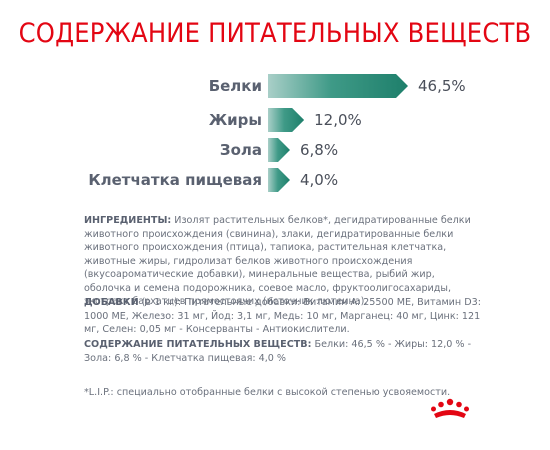 The height and width of the screenshot is (450, 550). Describe the element at coordinates (319, 150) in the screenshot. I see `value-label: 6,8%` at that location.